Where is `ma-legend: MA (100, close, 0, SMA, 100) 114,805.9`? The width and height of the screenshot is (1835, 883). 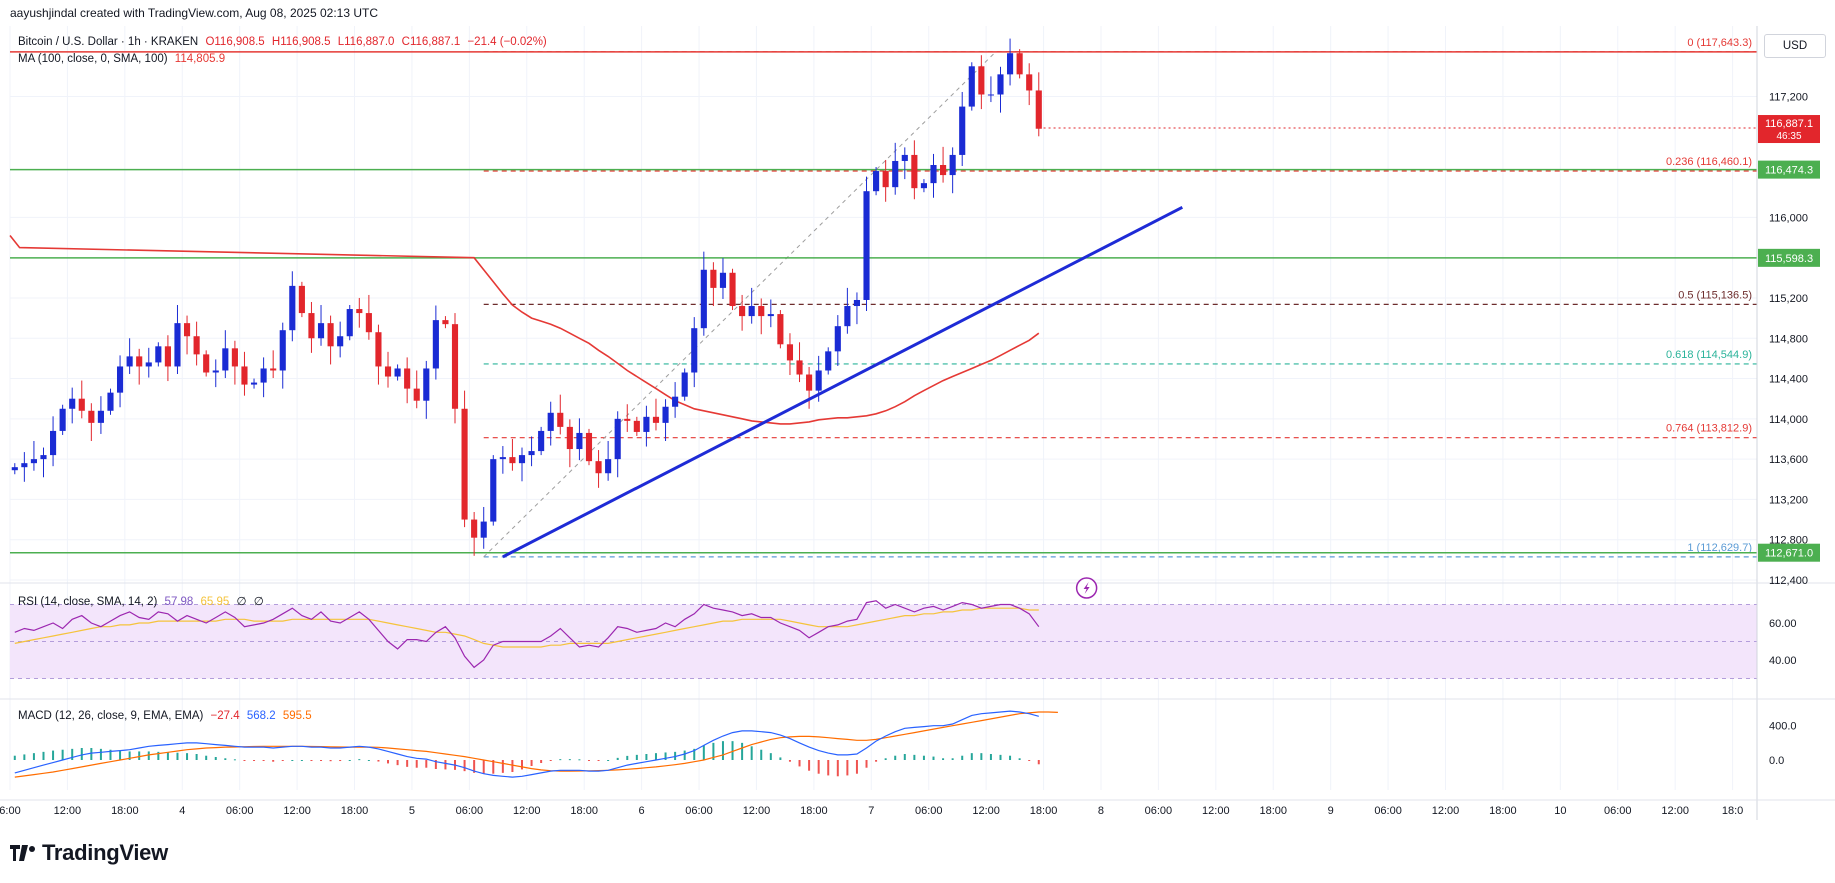 ma-legend: MA (100, close, 0, SMA, 100) 114,805.9 is located at coordinates (123, 59).